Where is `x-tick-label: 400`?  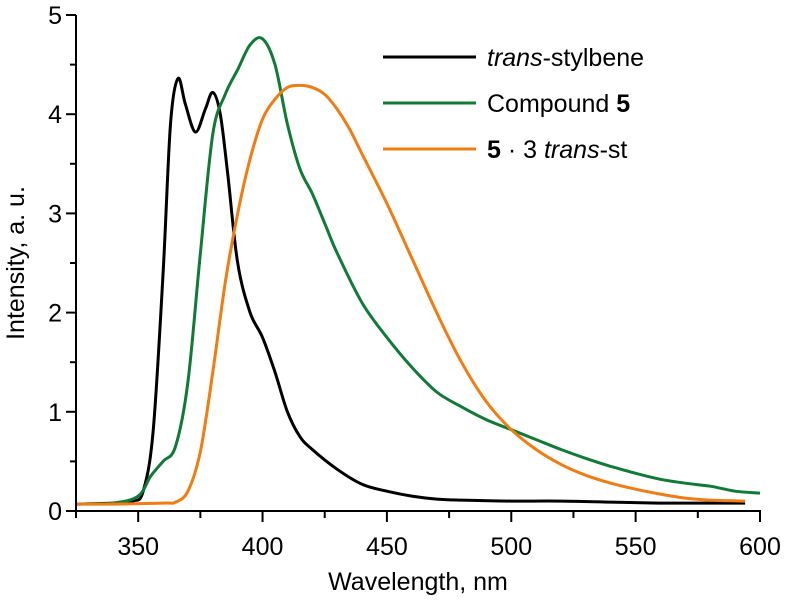
x-tick-label: 400 is located at coordinates (263, 547).